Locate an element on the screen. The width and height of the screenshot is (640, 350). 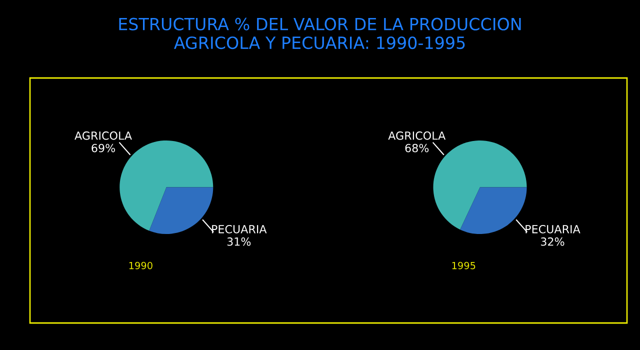
text: 1995 is located at coordinates (464, 266).